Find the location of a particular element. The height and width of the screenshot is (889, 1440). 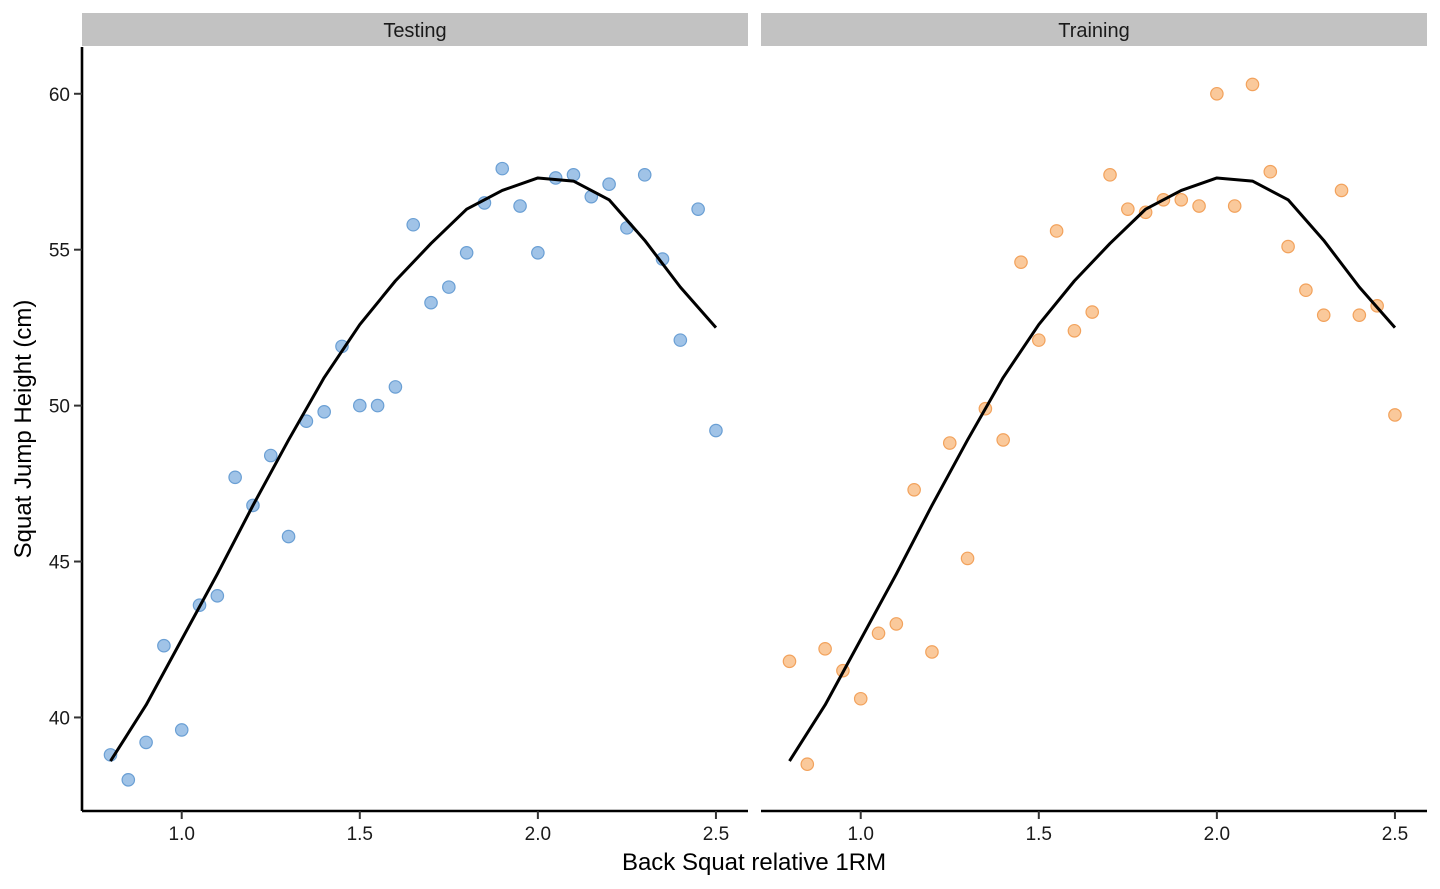

y-axis-title: Squat Jump Height (cm) is located at coordinates (23, 429).